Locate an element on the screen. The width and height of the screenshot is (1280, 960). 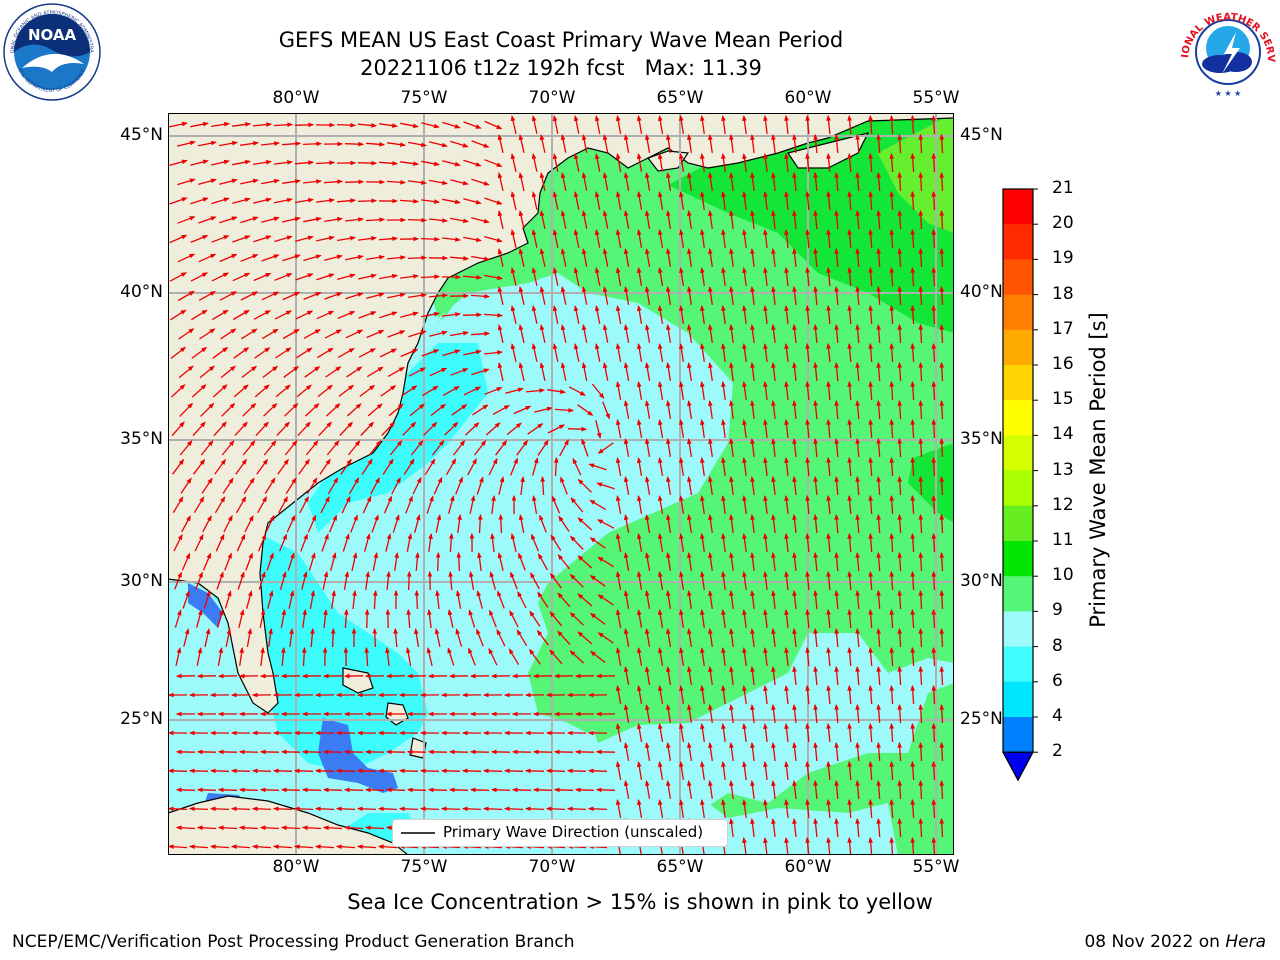
legend-label: Primary Wave Direction (unscaled) is located at coordinates (573, 832).